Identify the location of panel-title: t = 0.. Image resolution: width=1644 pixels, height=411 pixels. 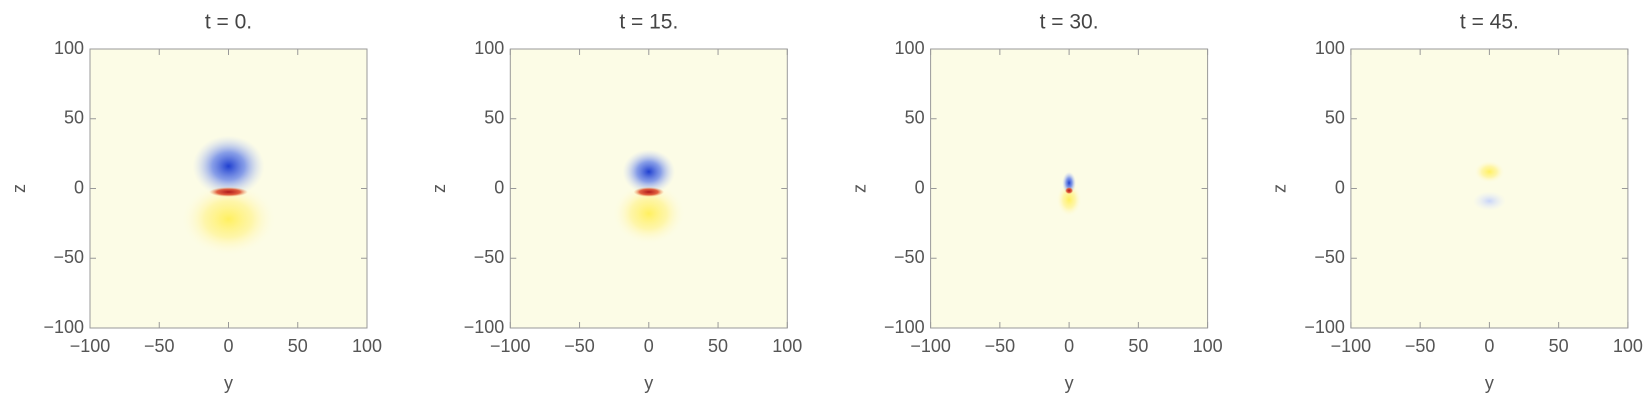
(228, 22).